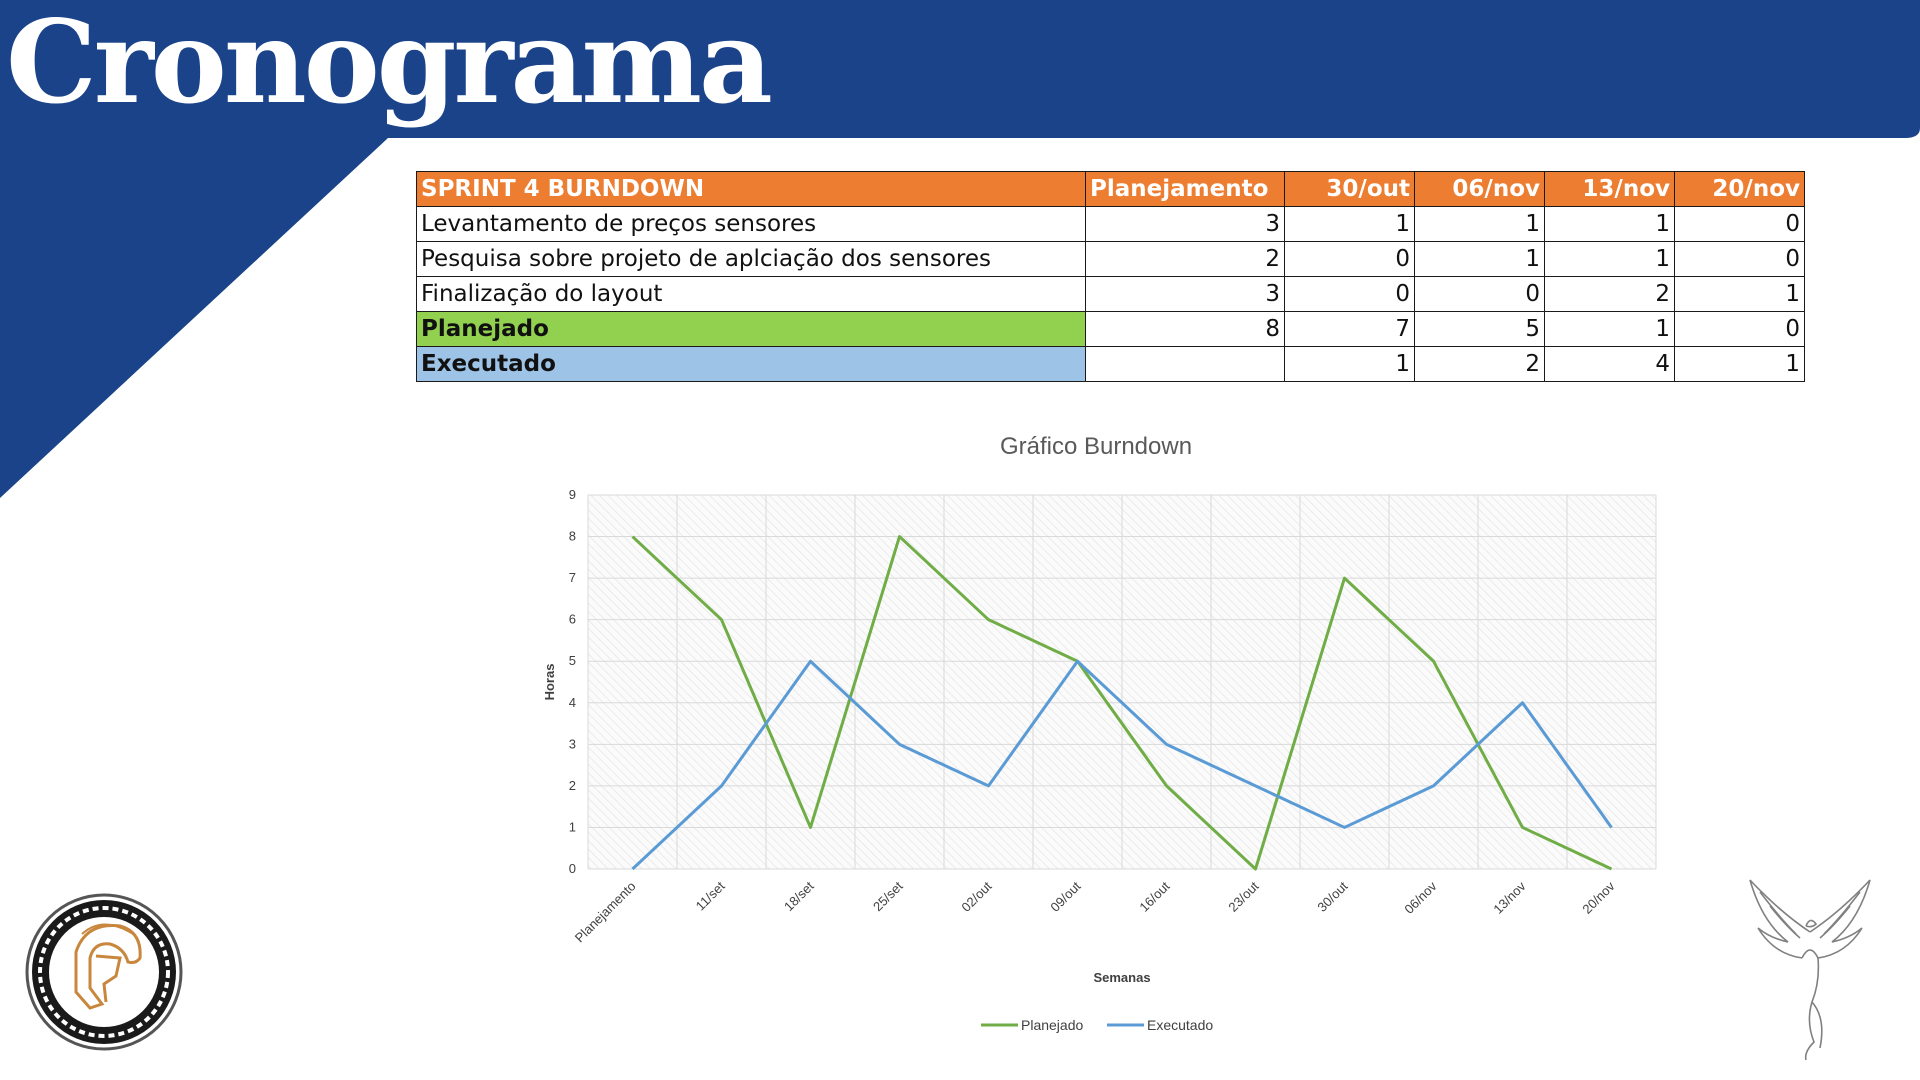 The image size is (1920, 1080). I want to click on table-cell: 8, so click(1185, 329).